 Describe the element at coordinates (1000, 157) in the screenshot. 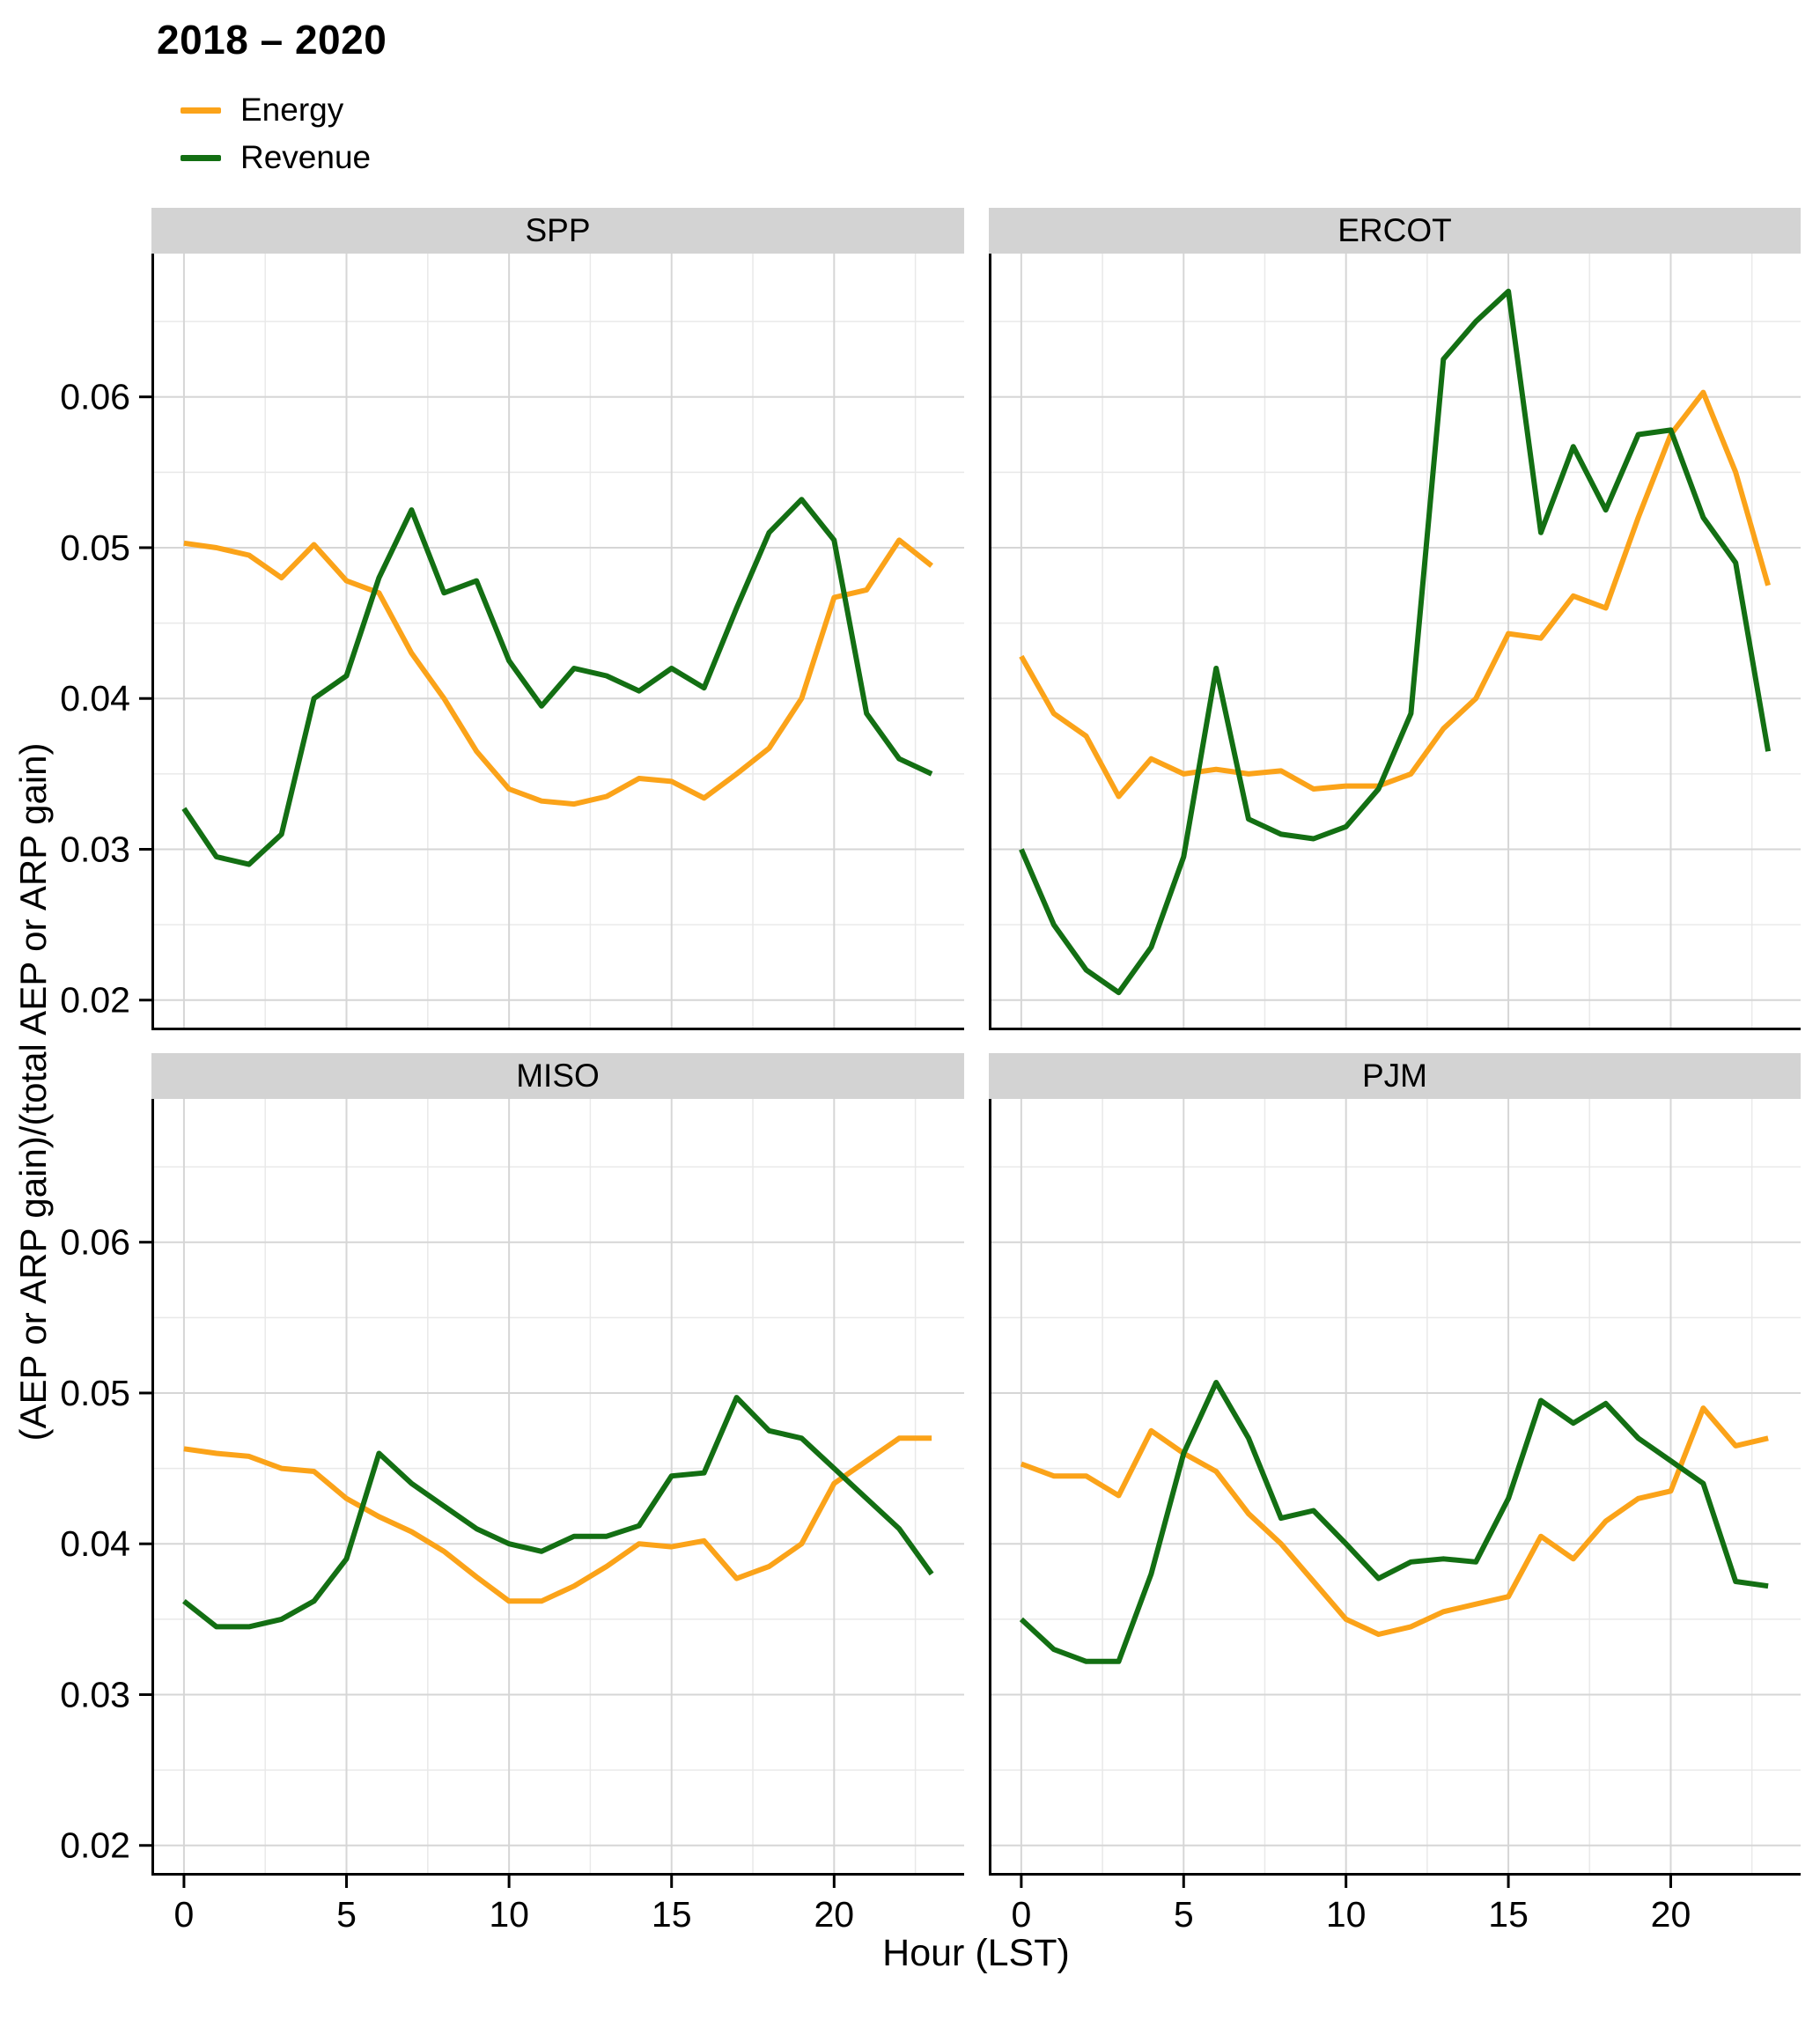

I see `legend-item-revenue: Revenue` at that location.